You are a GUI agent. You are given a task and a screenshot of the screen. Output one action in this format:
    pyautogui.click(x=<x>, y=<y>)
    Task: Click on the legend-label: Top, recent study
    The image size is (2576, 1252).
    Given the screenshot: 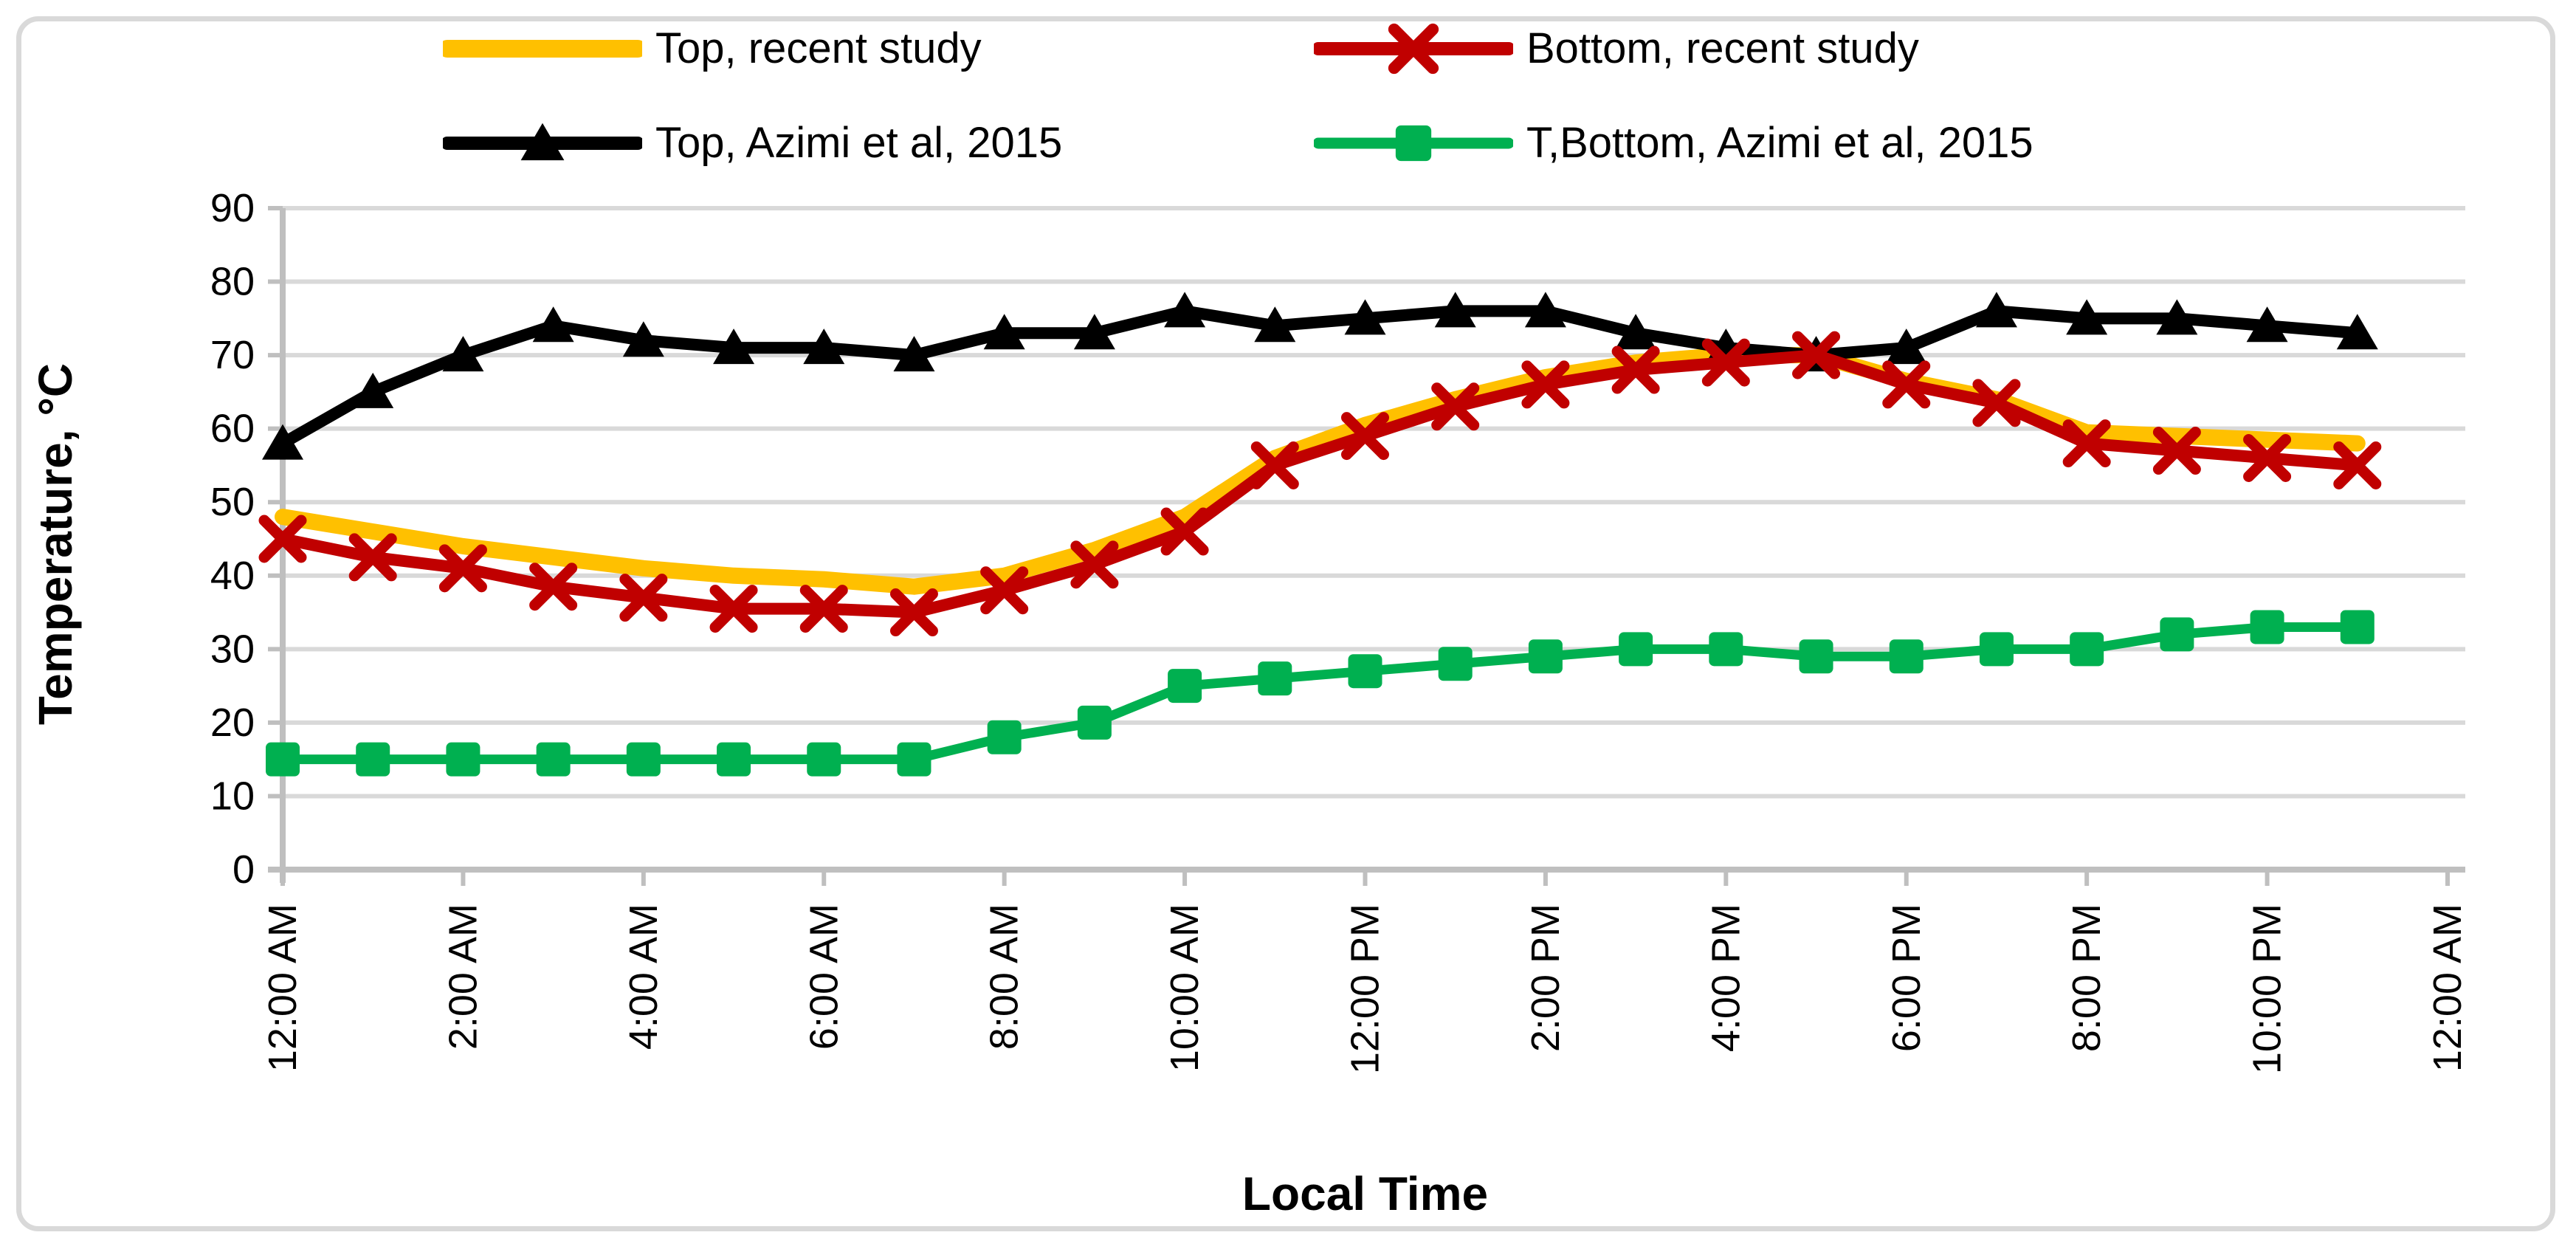 What is the action you would take?
    pyautogui.click(x=819, y=48)
    